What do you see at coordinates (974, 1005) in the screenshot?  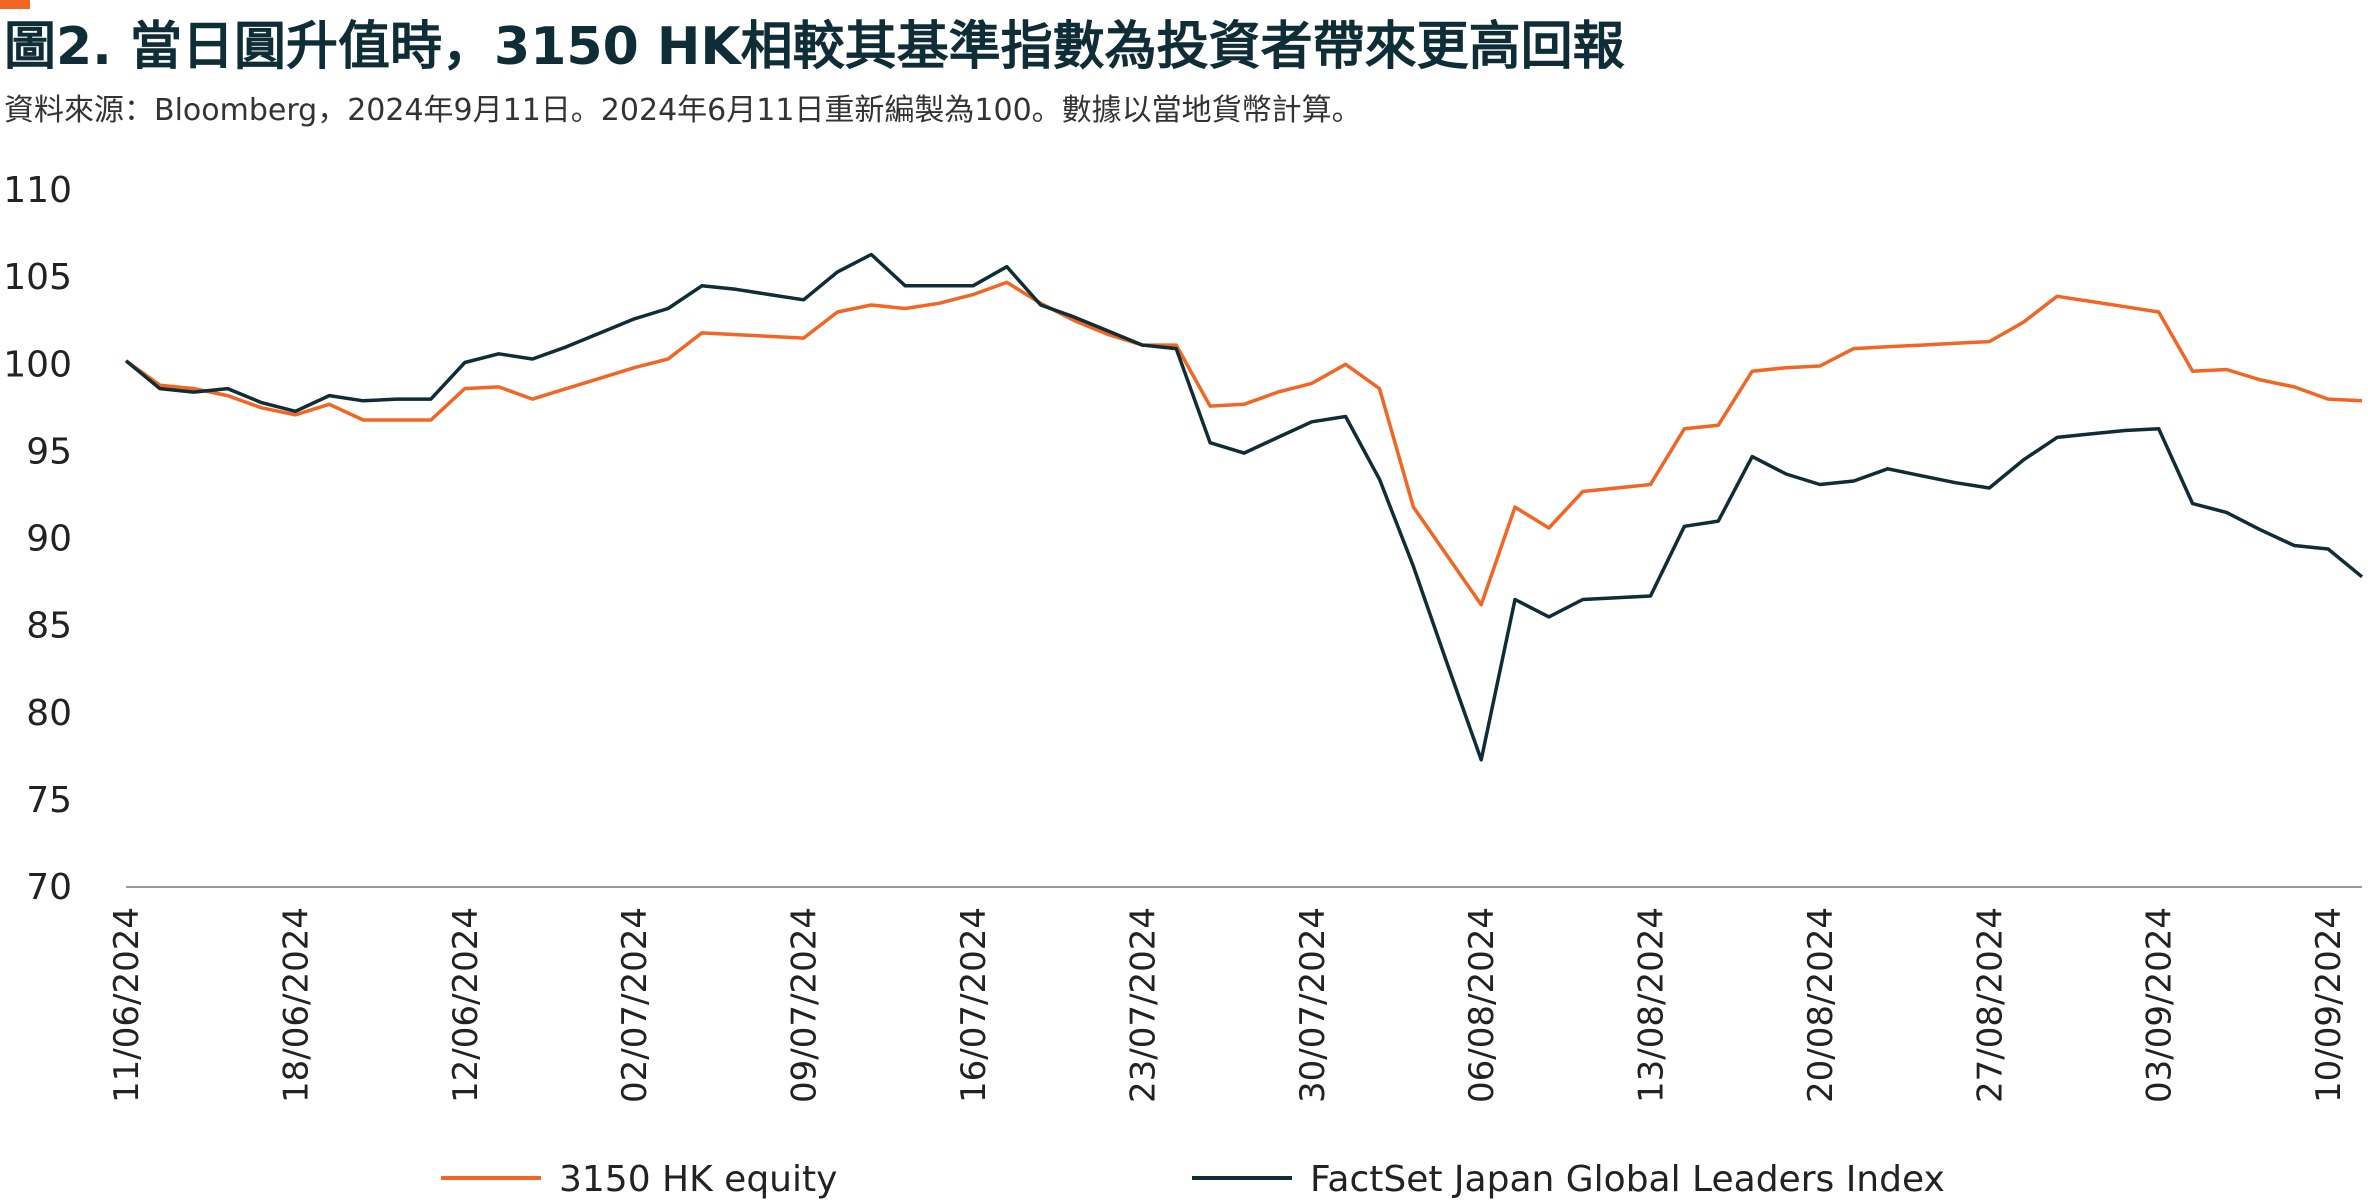 I see `x-tick-label: 16/07/2024` at bounding box center [974, 1005].